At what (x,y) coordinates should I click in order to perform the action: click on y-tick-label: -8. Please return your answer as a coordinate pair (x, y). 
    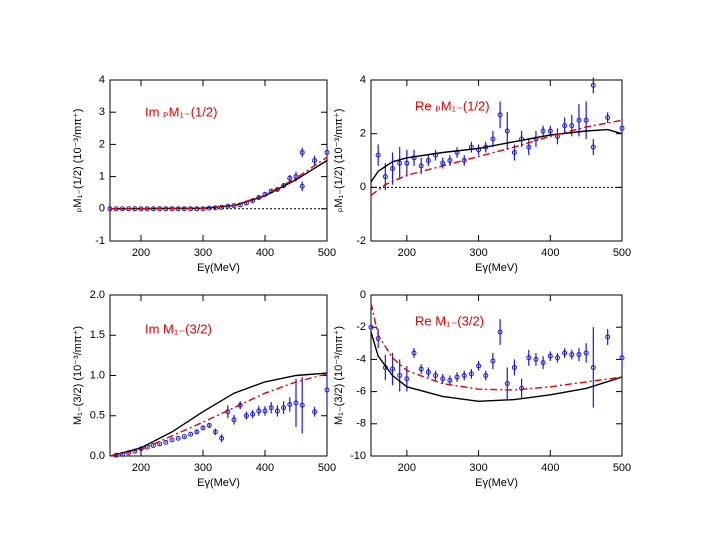
    Looking at the image, I should click on (361, 424).